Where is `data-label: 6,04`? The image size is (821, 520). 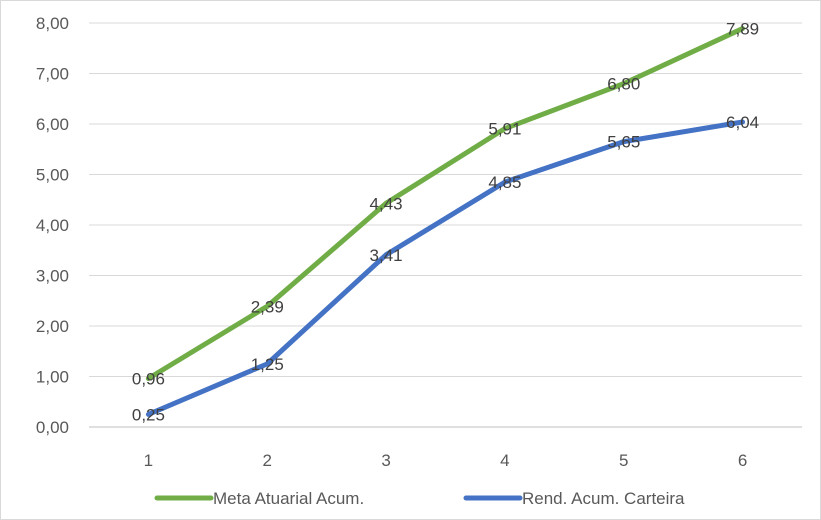
data-label: 6,04 is located at coordinates (742, 122).